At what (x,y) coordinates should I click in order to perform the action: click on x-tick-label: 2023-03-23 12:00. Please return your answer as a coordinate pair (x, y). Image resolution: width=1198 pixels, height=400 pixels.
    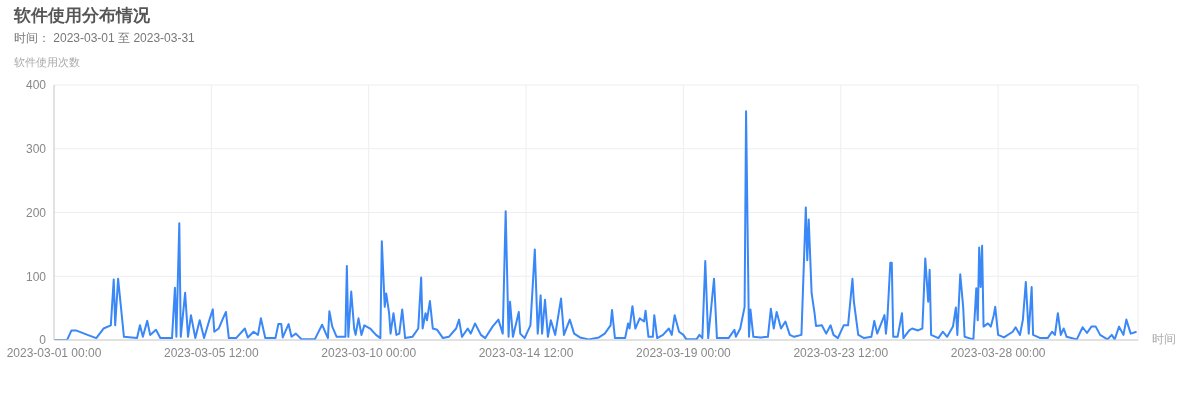
    Looking at the image, I should click on (841, 352).